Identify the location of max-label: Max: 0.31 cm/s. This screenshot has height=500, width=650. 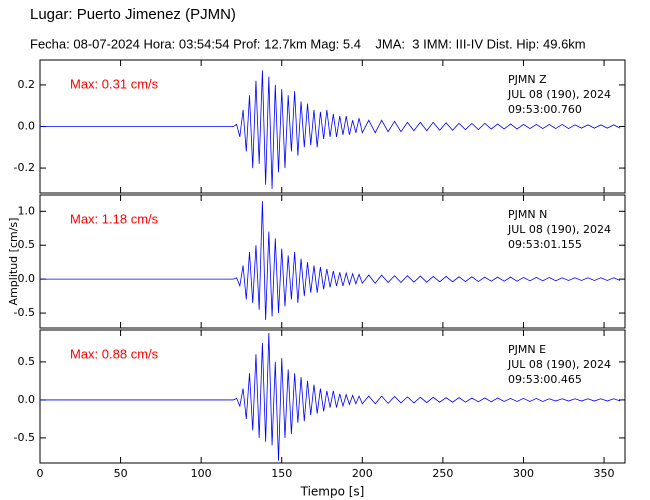
(114, 83).